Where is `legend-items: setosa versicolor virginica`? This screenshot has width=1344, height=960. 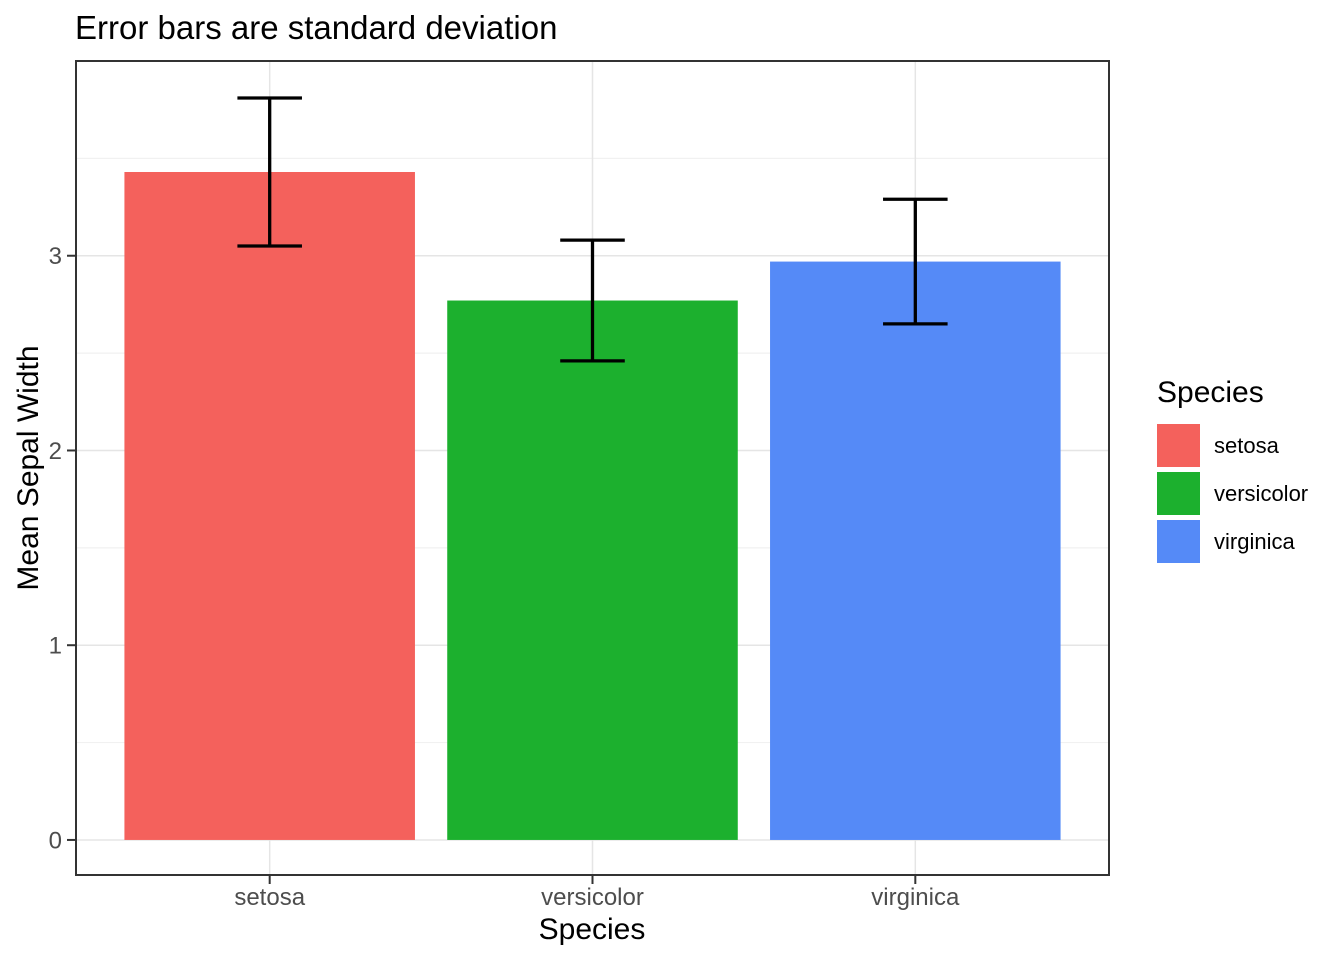
legend-items: setosa versicolor virginica is located at coordinates (1232, 493).